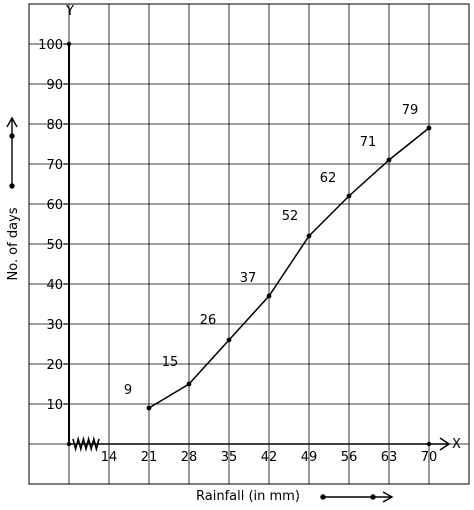  What do you see at coordinates (13, 243) in the screenshot?
I see `y-axis-label: No. of days` at bounding box center [13, 243].